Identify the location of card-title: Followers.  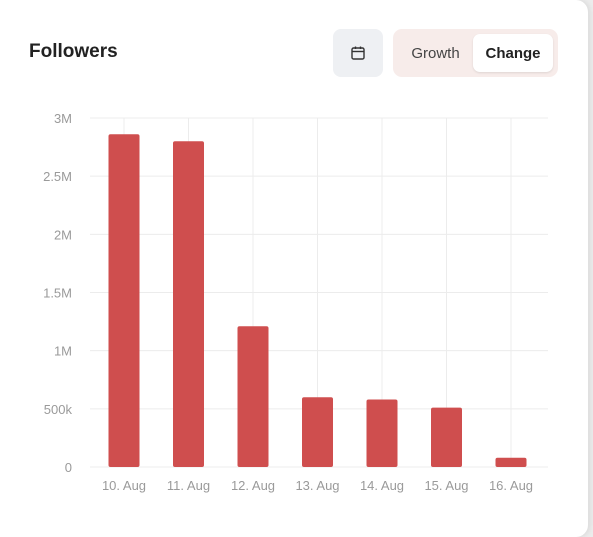
(73, 51).